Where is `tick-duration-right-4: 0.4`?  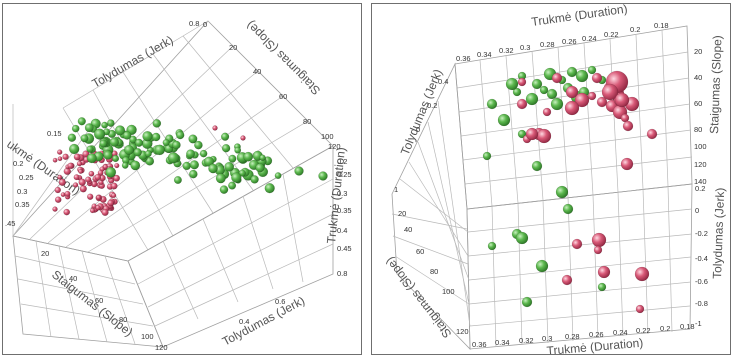
tick-duration-right-4: 0.4 is located at coordinates (342, 230).